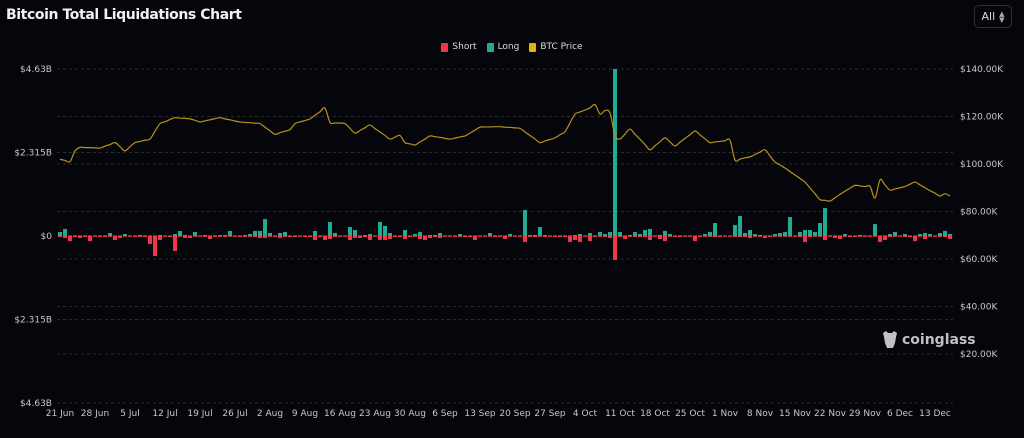  Describe the element at coordinates (725, 414) in the screenshot. I see `x-axis-tick-label: 1 Nov` at that location.